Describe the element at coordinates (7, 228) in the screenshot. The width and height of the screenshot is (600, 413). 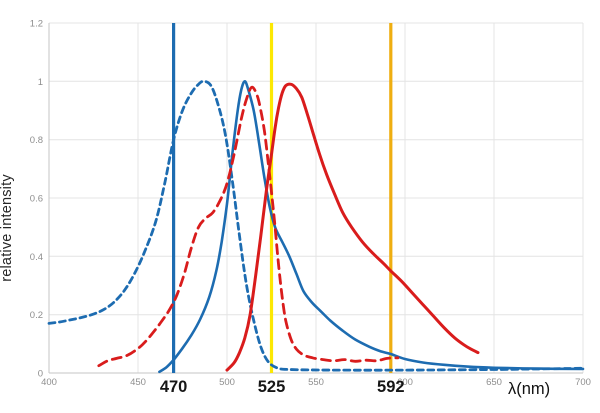
I see `y-axis-title: relative intensity` at that location.